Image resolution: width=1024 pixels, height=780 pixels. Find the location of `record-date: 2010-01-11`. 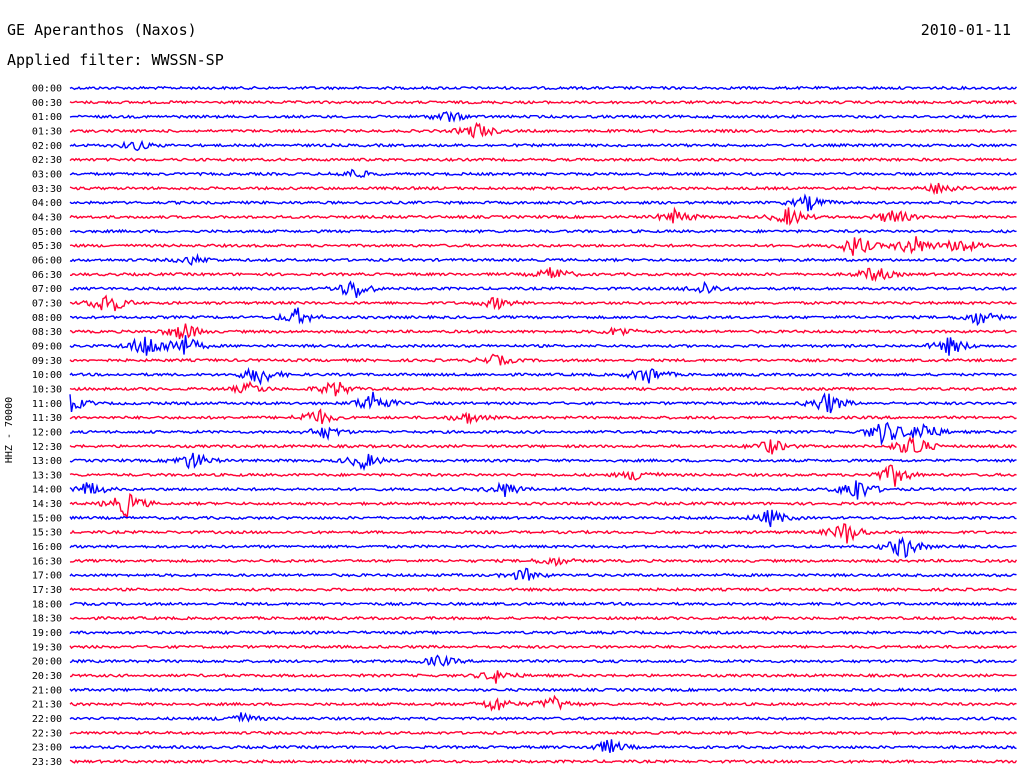

record-date: 2010-01-11 is located at coordinates (965, 30).